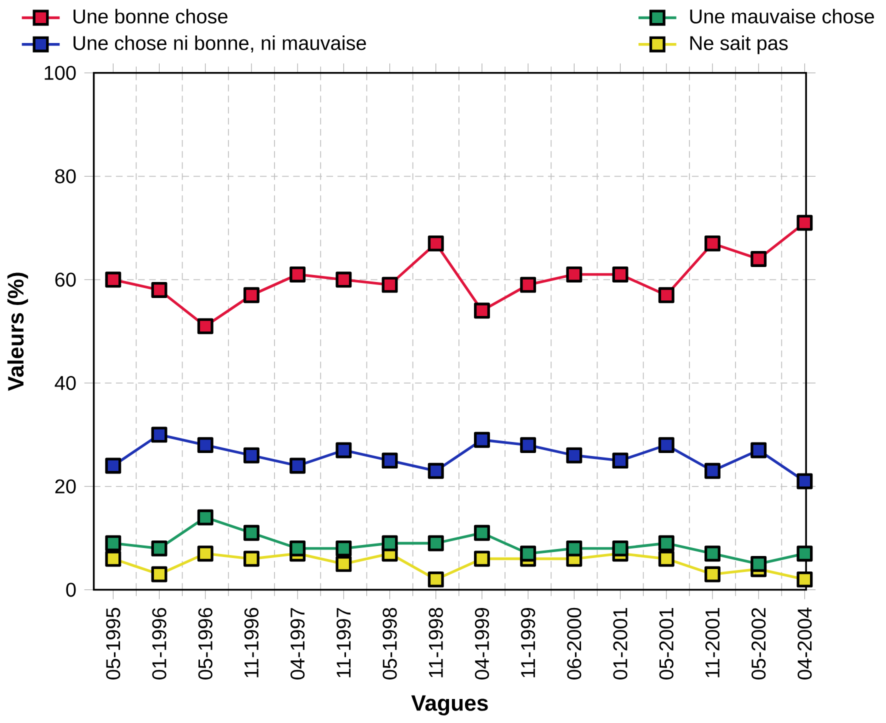  I want to click on x-tick-label: 11-1996, so click(251, 643).